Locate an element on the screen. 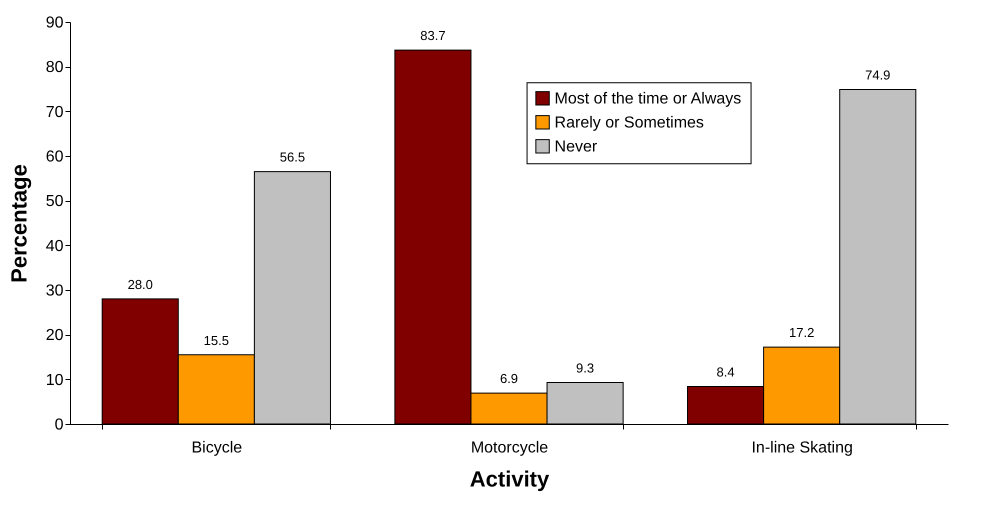  legend-label: Most of the time or Always is located at coordinates (648, 99).